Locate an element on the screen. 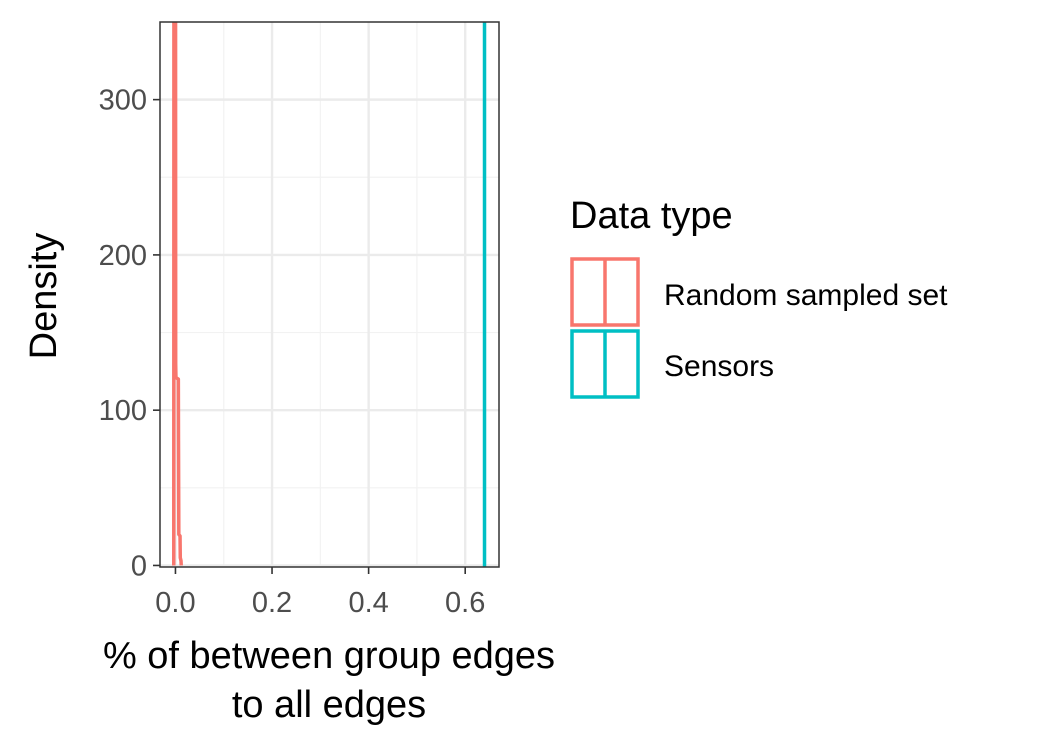 This screenshot has width=1050, height=750. x-axis-title-line-1: % of between group edges is located at coordinates (329, 656).